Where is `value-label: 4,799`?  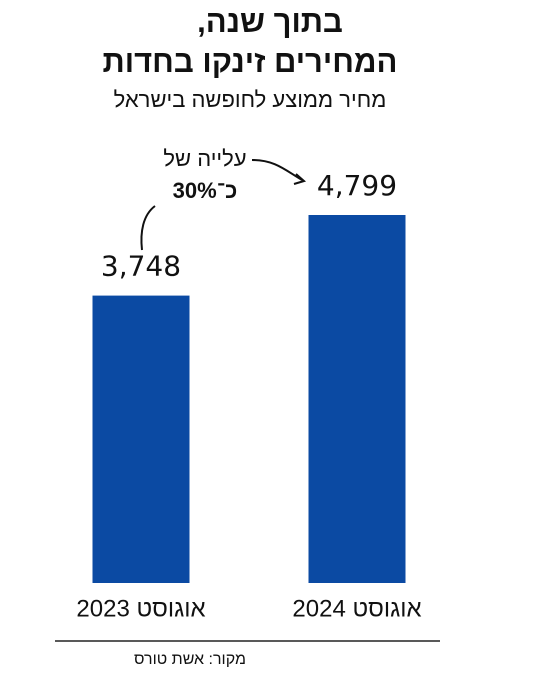 value-label: 4,799 is located at coordinates (357, 185).